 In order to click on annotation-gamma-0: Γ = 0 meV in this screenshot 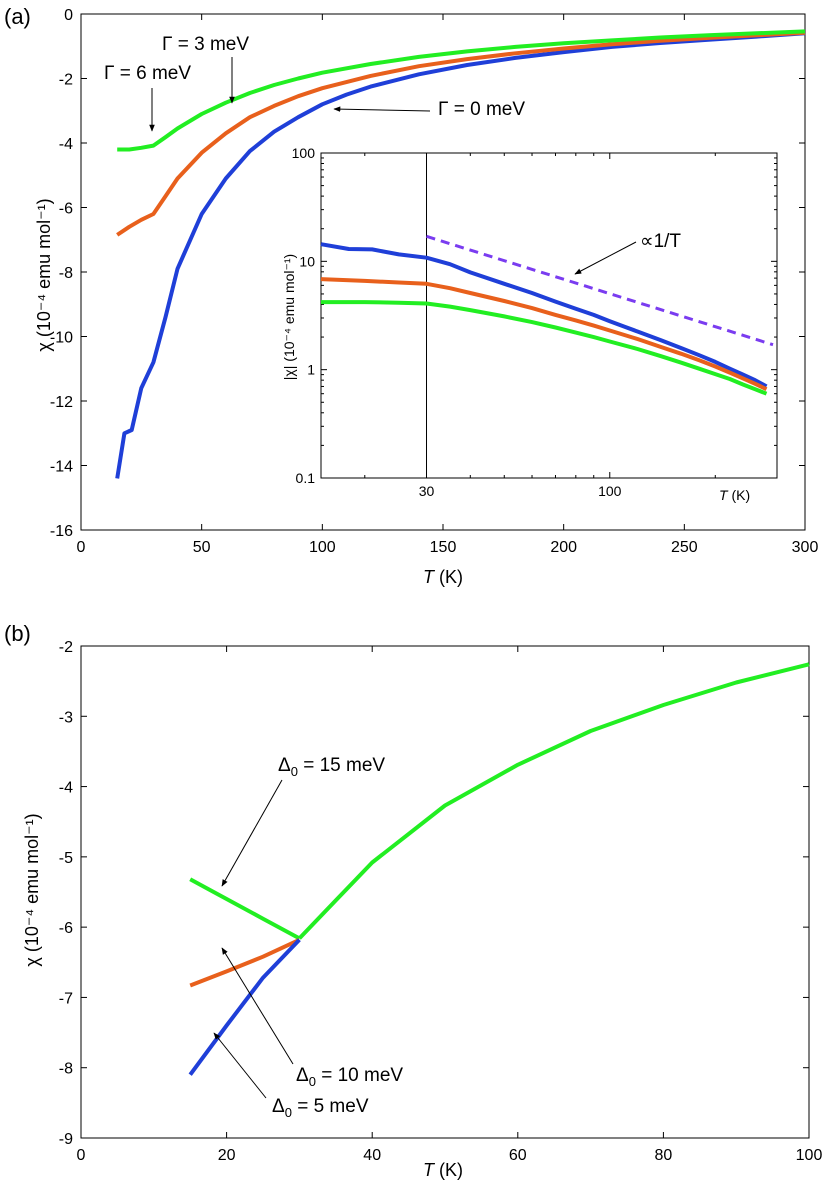, I will do `click(481, 109)`.